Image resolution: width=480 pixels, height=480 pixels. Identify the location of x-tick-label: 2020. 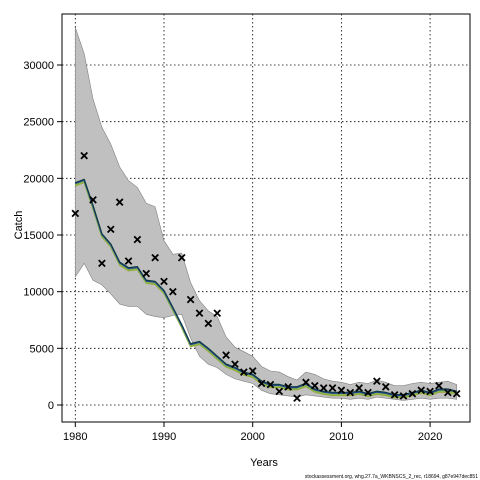
(430, 437).